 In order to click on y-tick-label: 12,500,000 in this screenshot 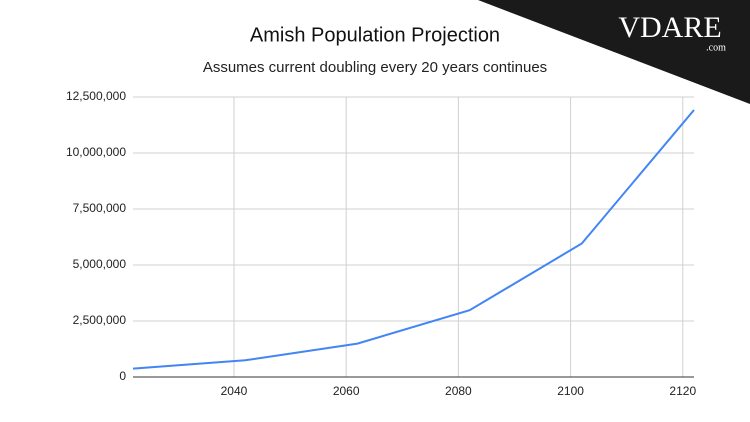, I will do `click(96, 96)`.